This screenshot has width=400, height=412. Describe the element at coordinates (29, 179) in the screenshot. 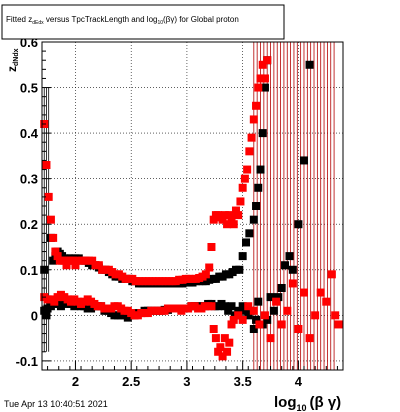

I see `y-tick-label: 0.3` at that location.